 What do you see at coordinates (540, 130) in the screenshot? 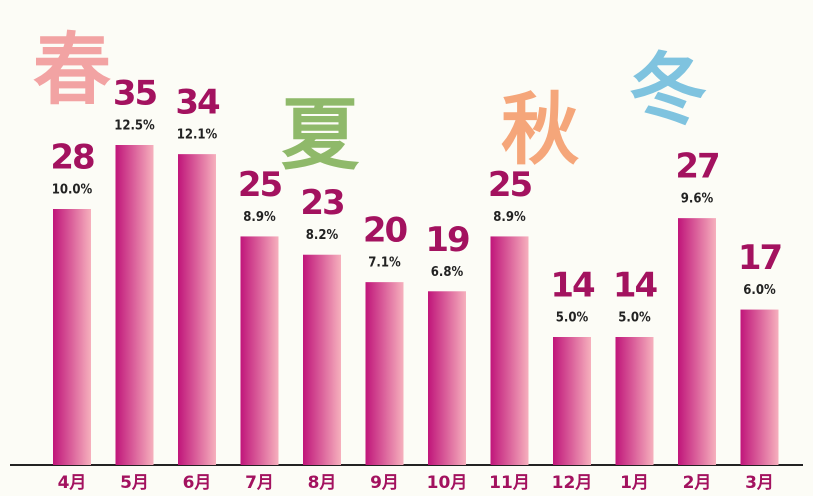
I see `season-label: 秋` at bounding box center [540, 130].